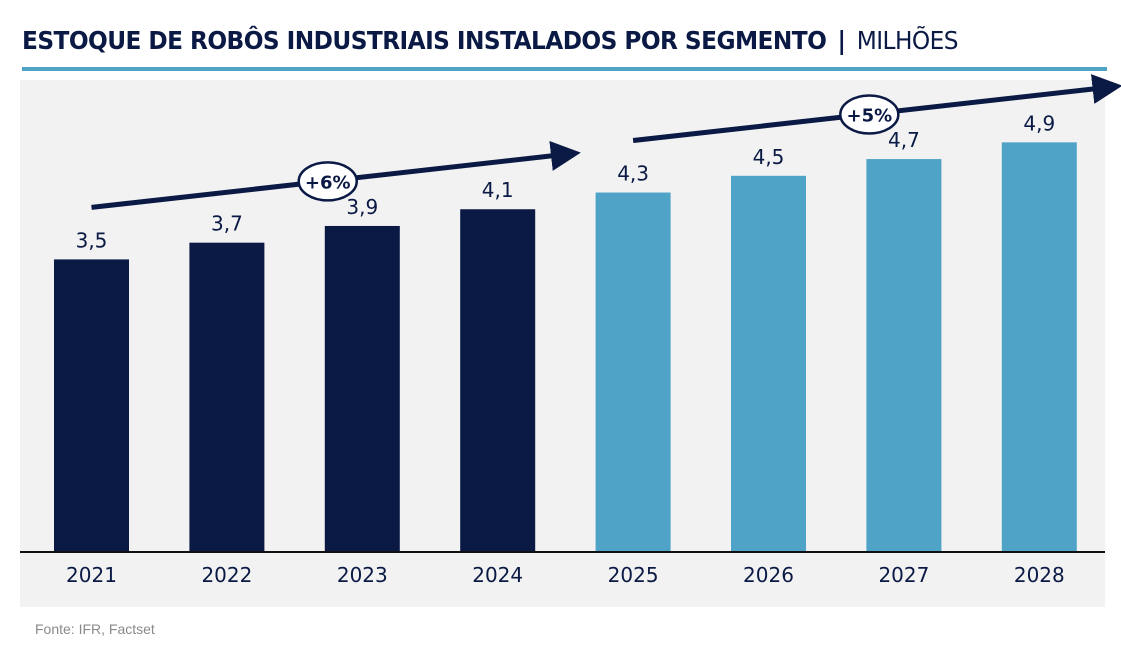 Image resolution: width=1121 pixels, height=656 pixels. I want to click on x-axis-ticks-layer: 2021 2022 2023 2024 2025 2026 2027 2028, so click(565, 575).